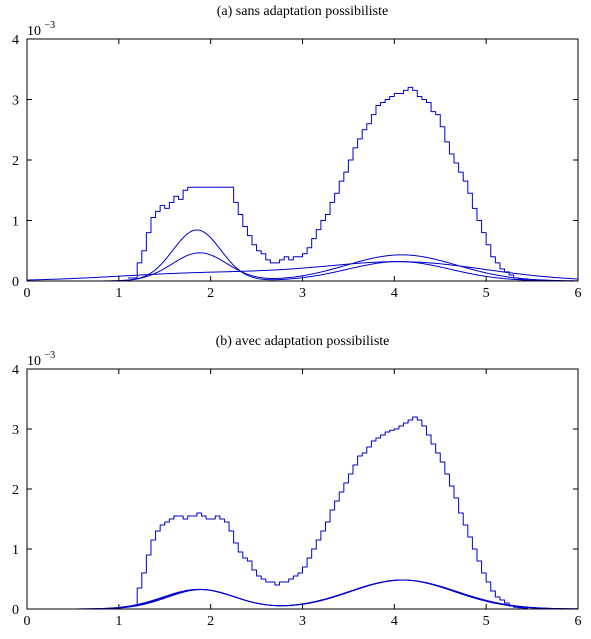 Image resolution: width=591 pixels, height=639 pixels. What do you see at coordinates (303, 341) in the screenshot?
I see `chart-title: (b) avec adaptation possibiliste` at bounding box center [303, 341].